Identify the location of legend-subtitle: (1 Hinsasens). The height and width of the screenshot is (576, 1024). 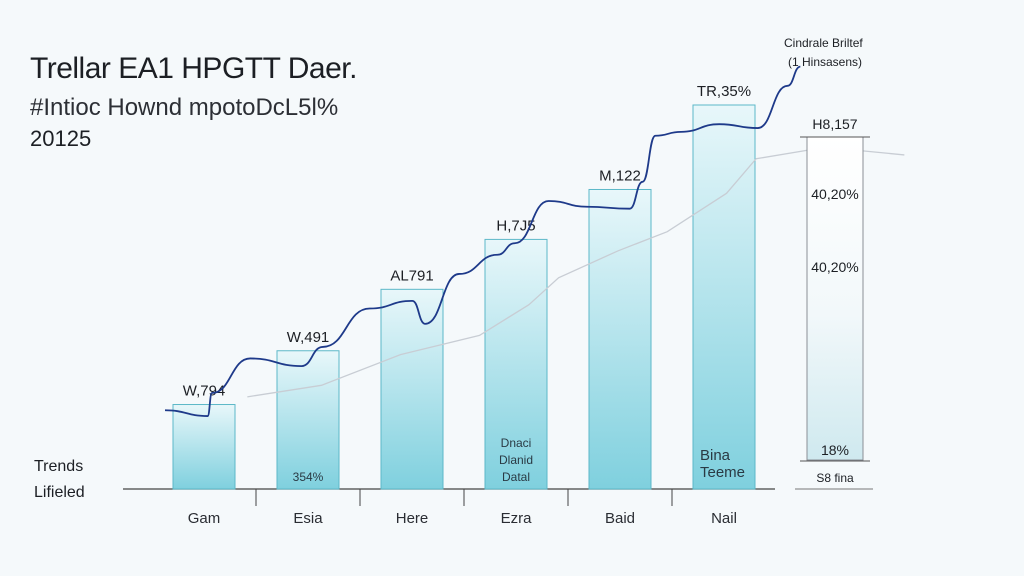
(825, 62).